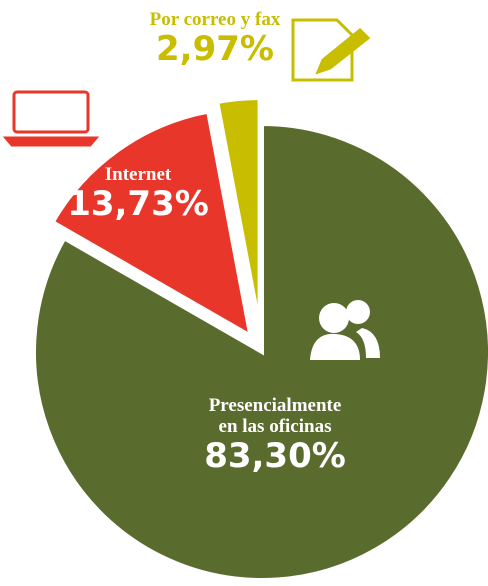  Describe the element at coordinates (331, 50) in the screenshot. I see `form-icon` at that location.